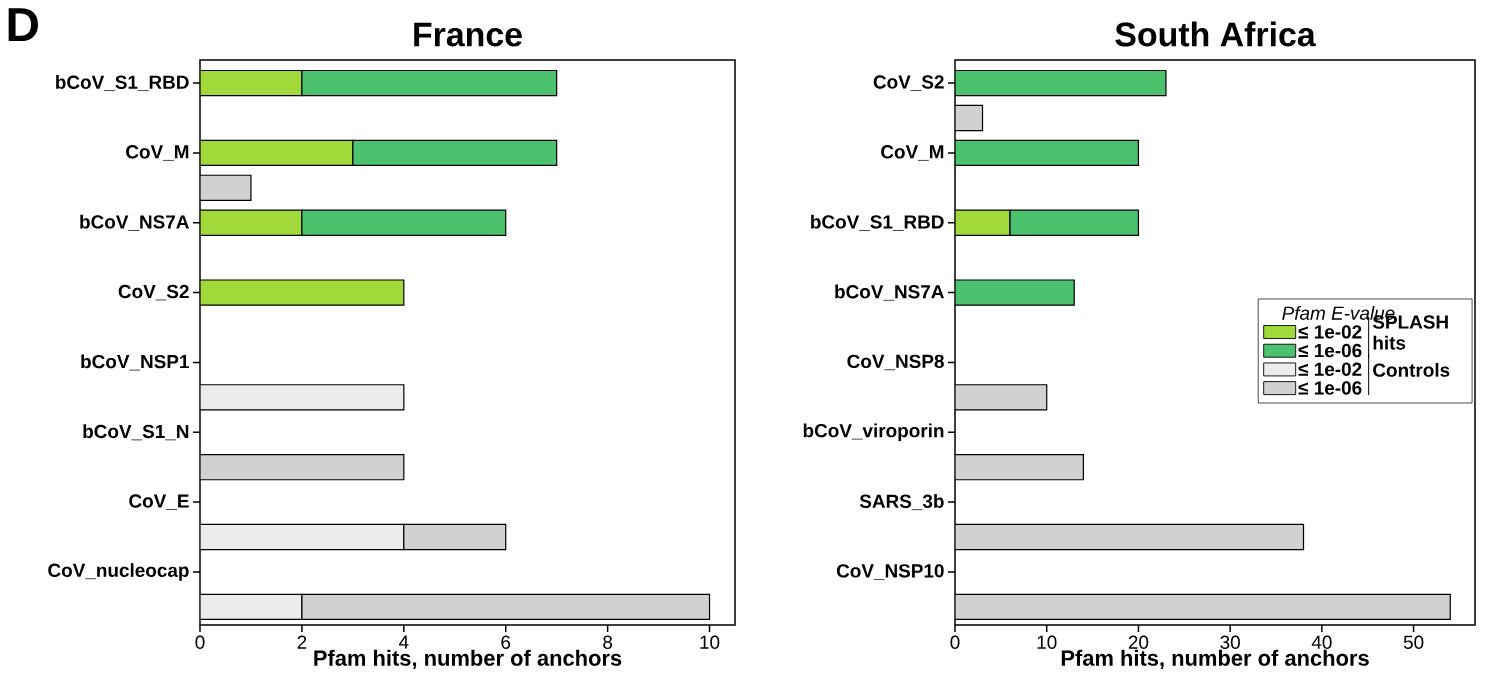 Image resolution: width=1500 pixels, height=688 pixels. What do you see at coordinates (608, 642) in the screenshot?
I see `x-tick-label: 8` at bounding box center [608, 642].